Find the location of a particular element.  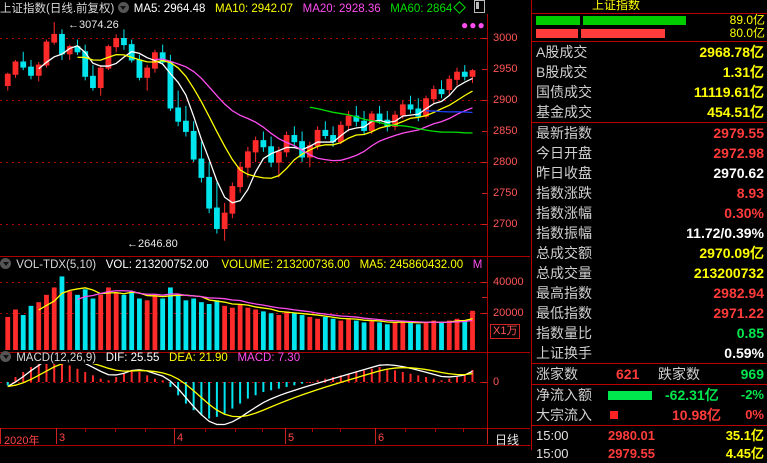

block-inflow-marker is located at coordinates (614, 415).